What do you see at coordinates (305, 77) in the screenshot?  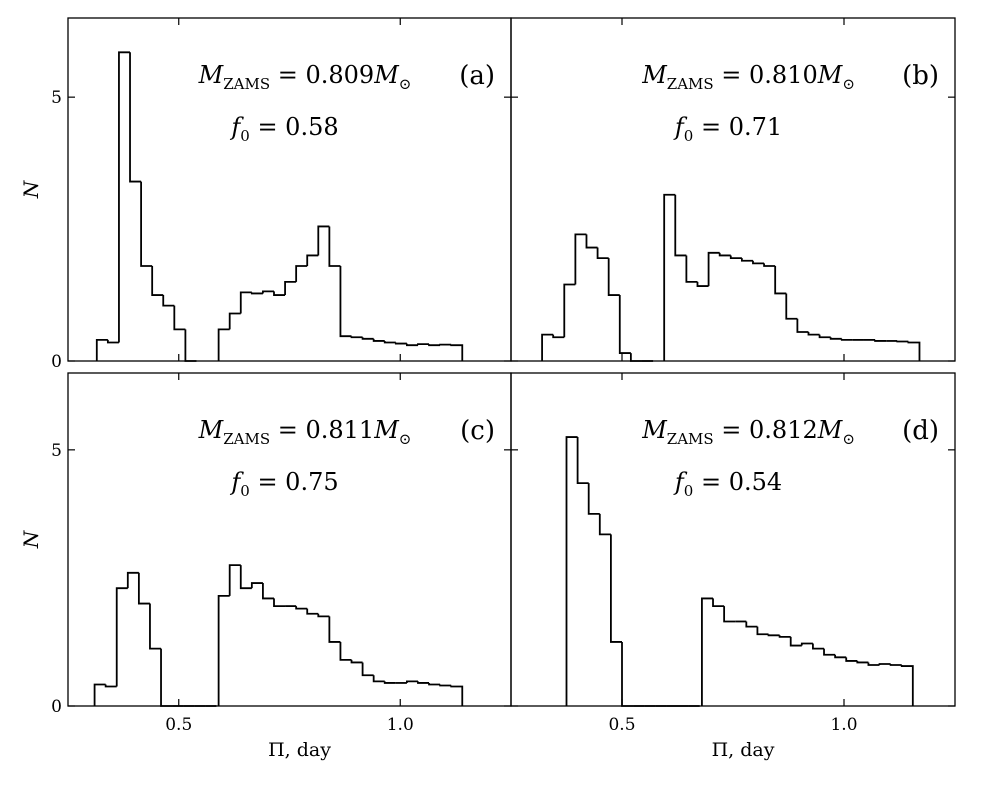 I see `mass-annotation: MZAMS = 0.809M⊙` at bounding box center [305, 77].